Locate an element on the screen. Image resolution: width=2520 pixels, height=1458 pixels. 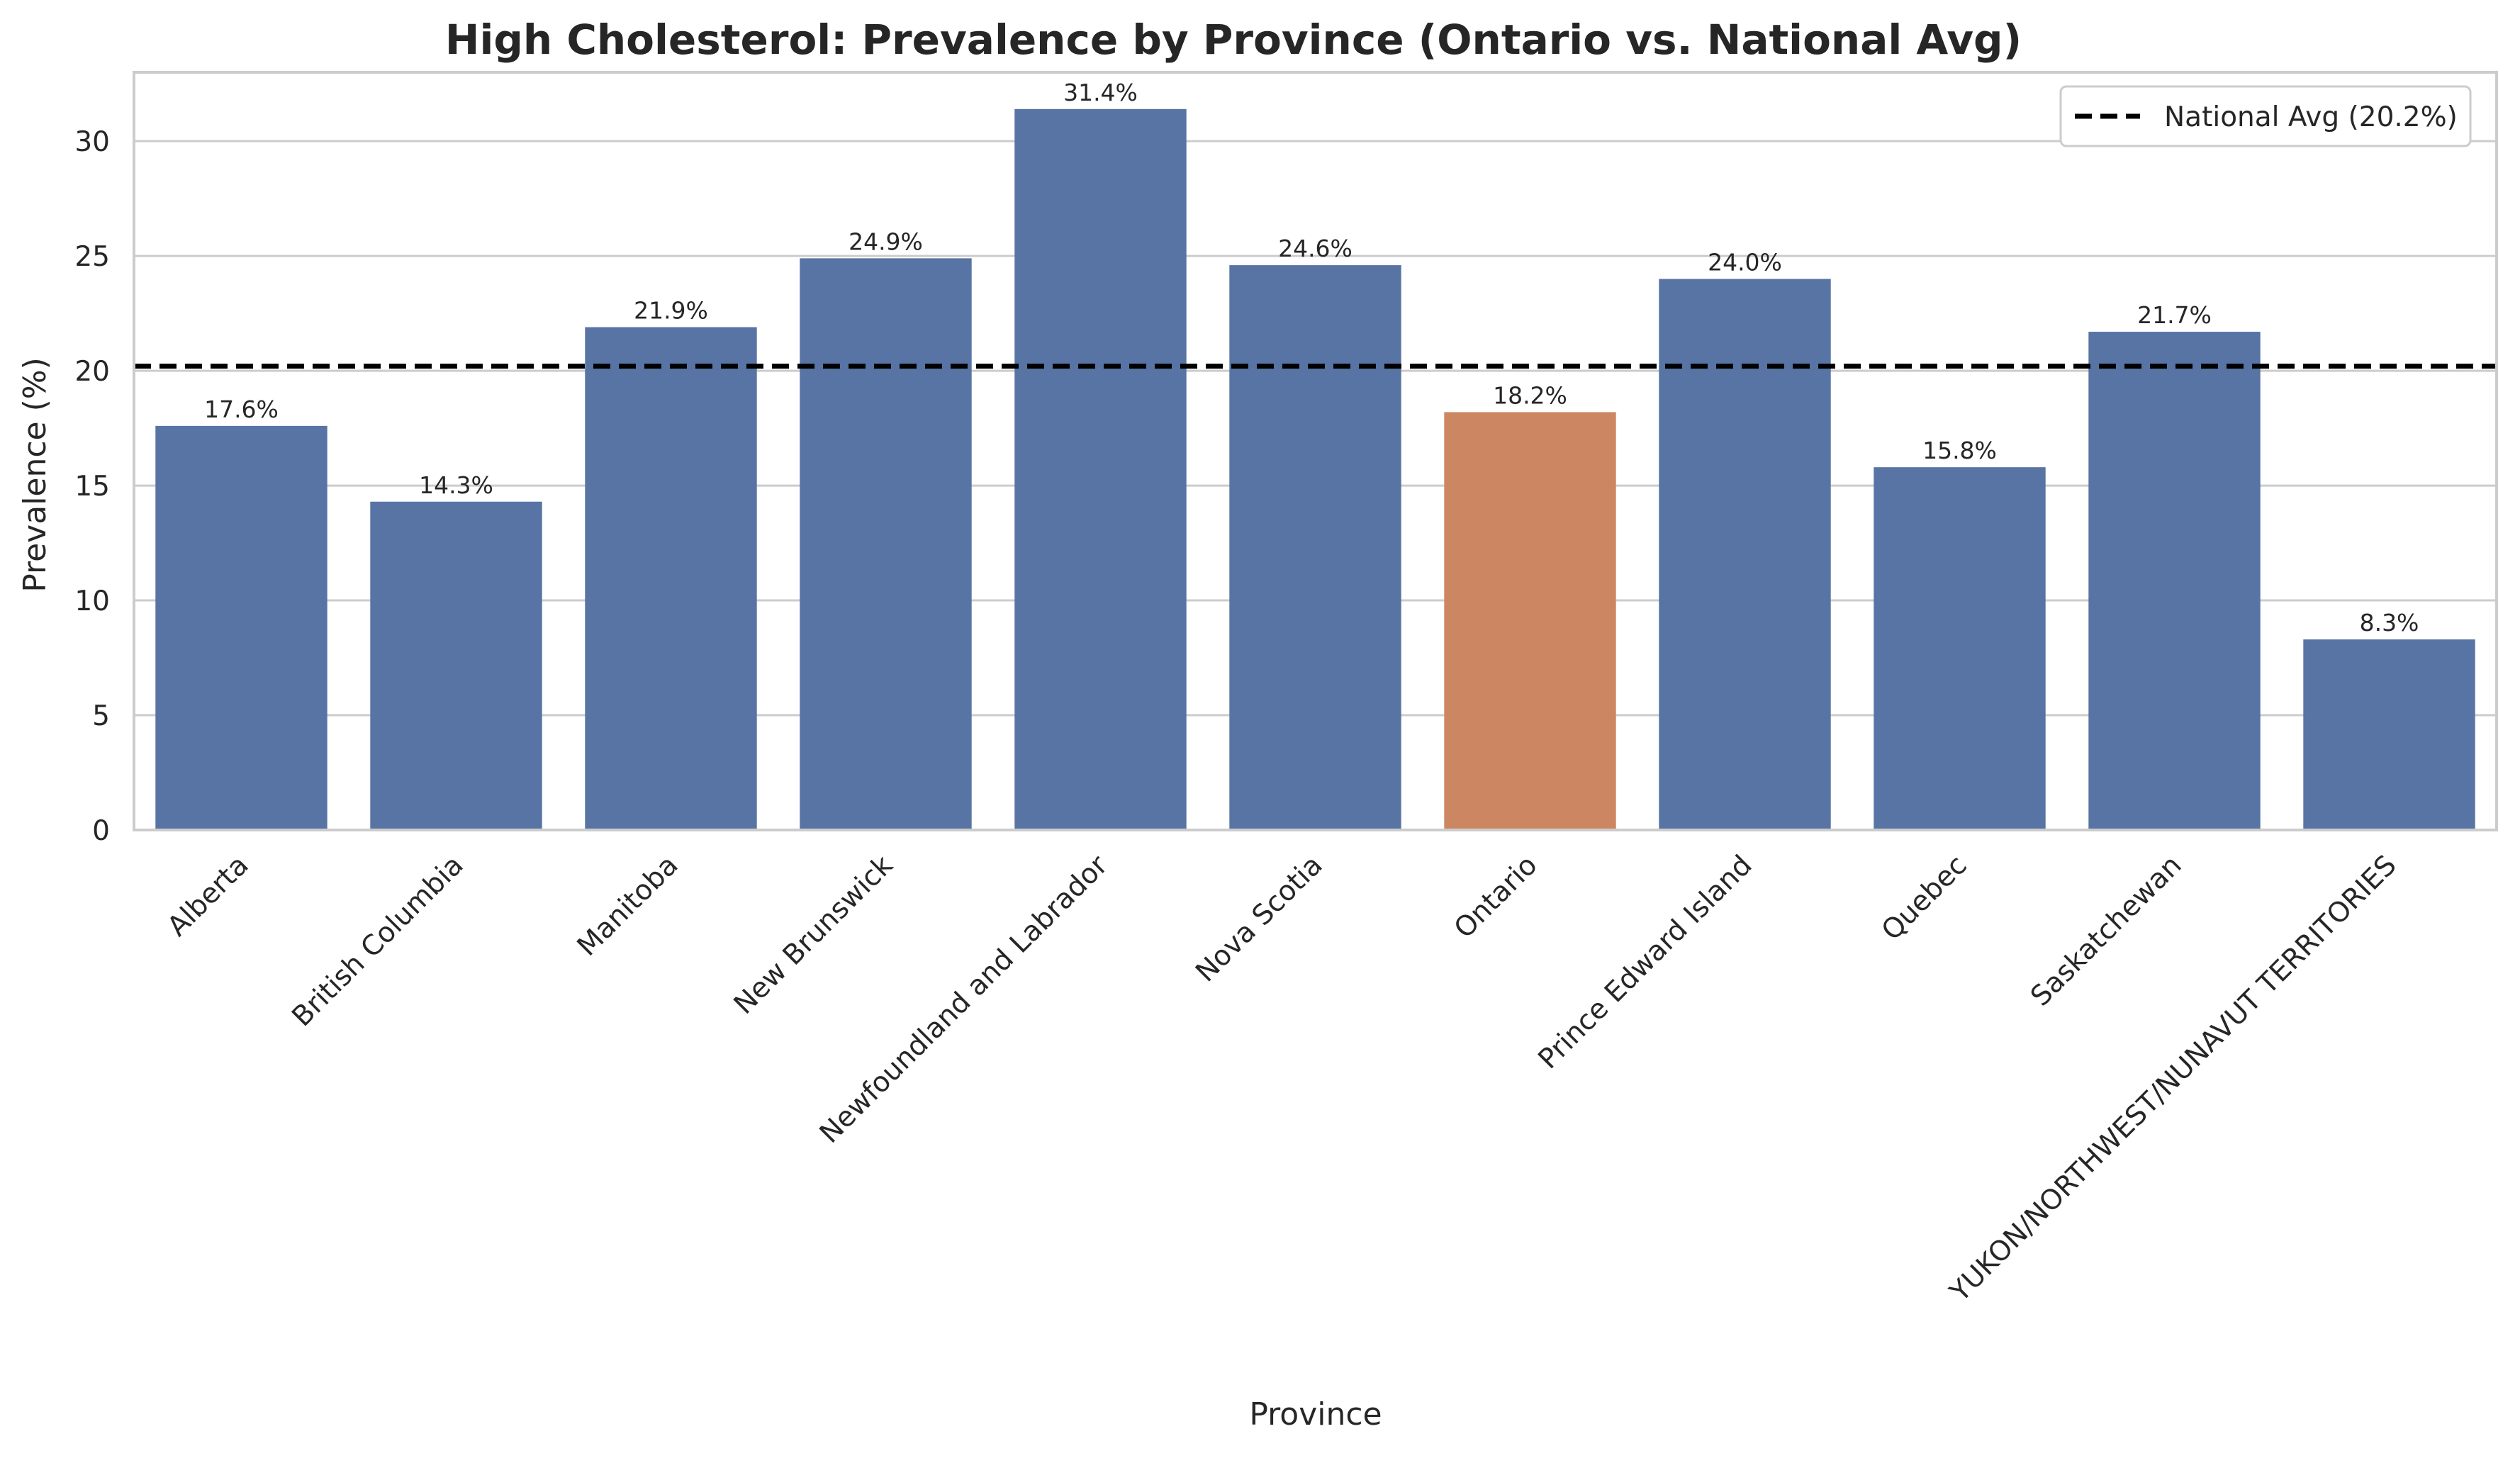
data-label: 17.6% is located at coordinates (241, 409).